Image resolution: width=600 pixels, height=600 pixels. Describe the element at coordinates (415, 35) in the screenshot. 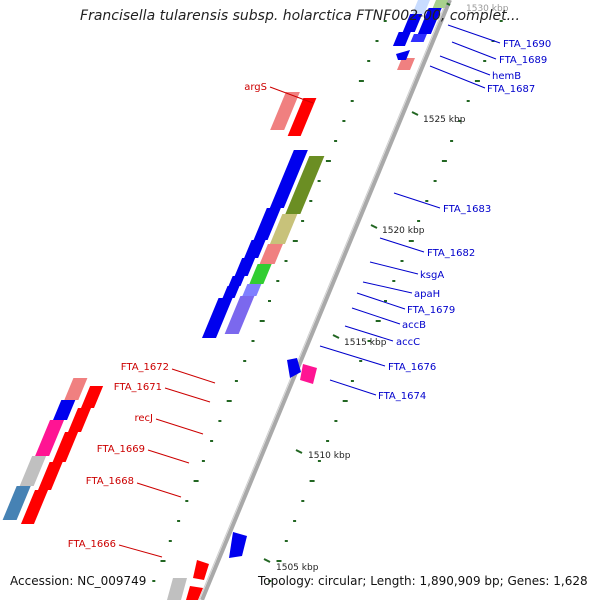

I see `gene-block-top` at that location.